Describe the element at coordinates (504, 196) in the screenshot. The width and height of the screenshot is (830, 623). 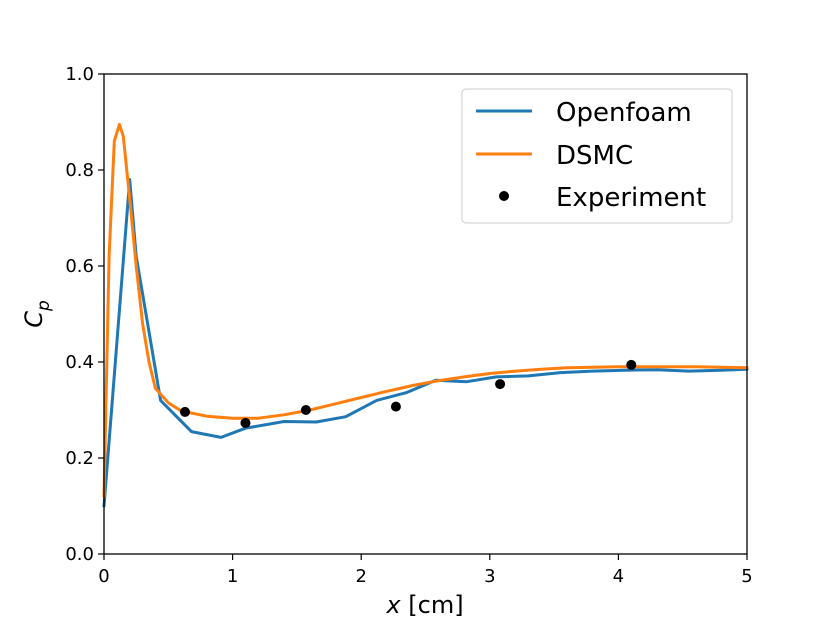
I see `legend-swatch-experiment` at that location.